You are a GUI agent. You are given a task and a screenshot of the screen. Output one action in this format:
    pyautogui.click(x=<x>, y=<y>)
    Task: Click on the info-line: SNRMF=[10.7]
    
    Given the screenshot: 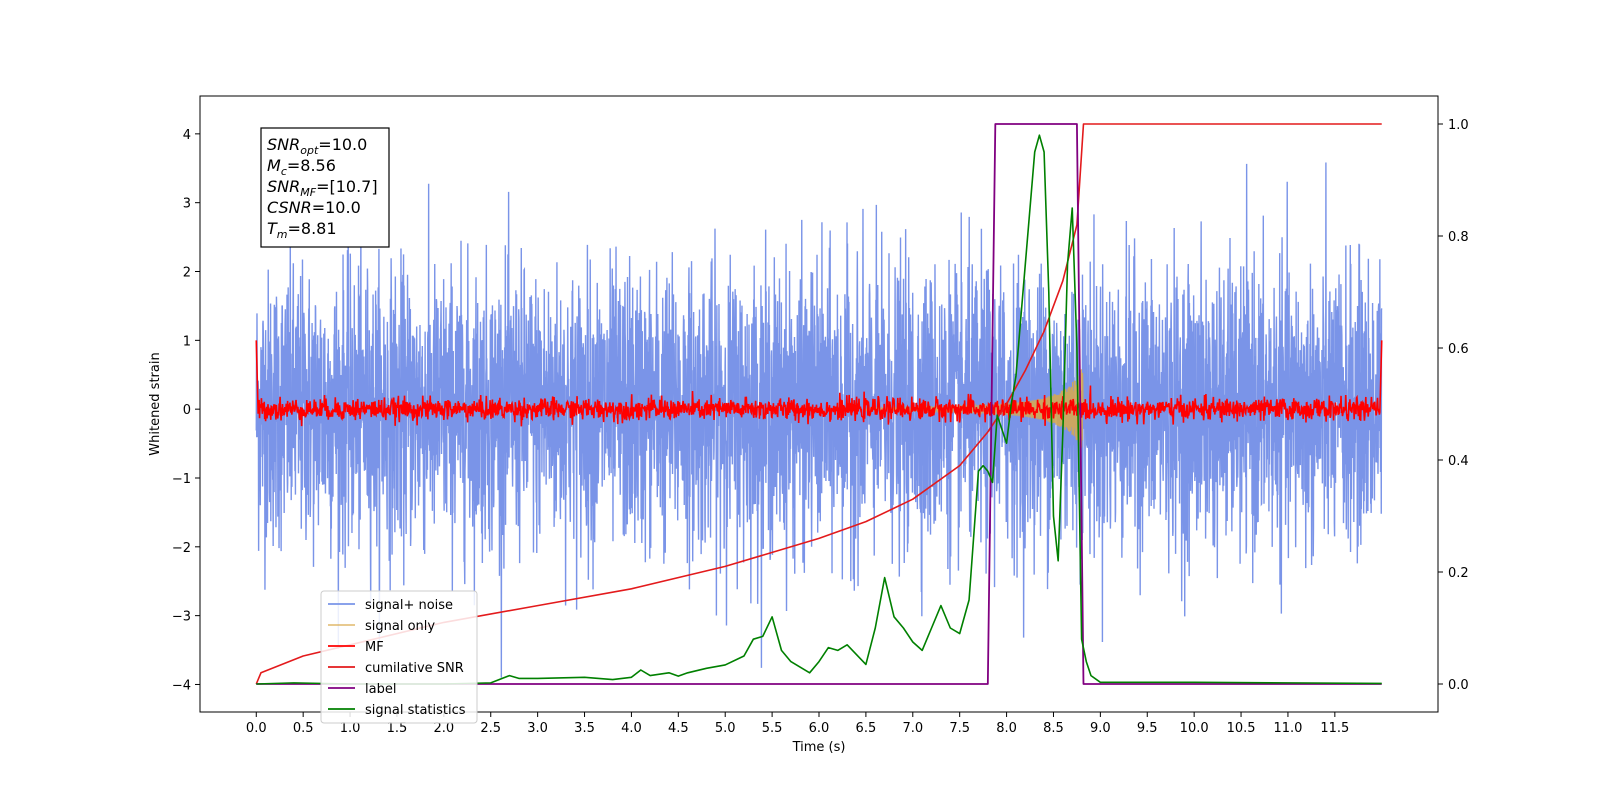 What is the action you would take?
    pyautogui.click(x=322, y=188)
    